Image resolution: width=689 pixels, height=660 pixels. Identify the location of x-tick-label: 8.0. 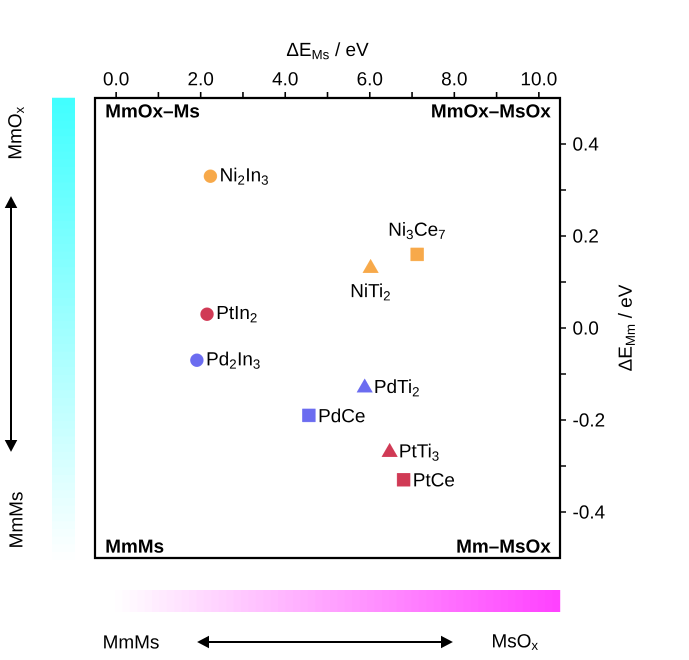
(454, 79).